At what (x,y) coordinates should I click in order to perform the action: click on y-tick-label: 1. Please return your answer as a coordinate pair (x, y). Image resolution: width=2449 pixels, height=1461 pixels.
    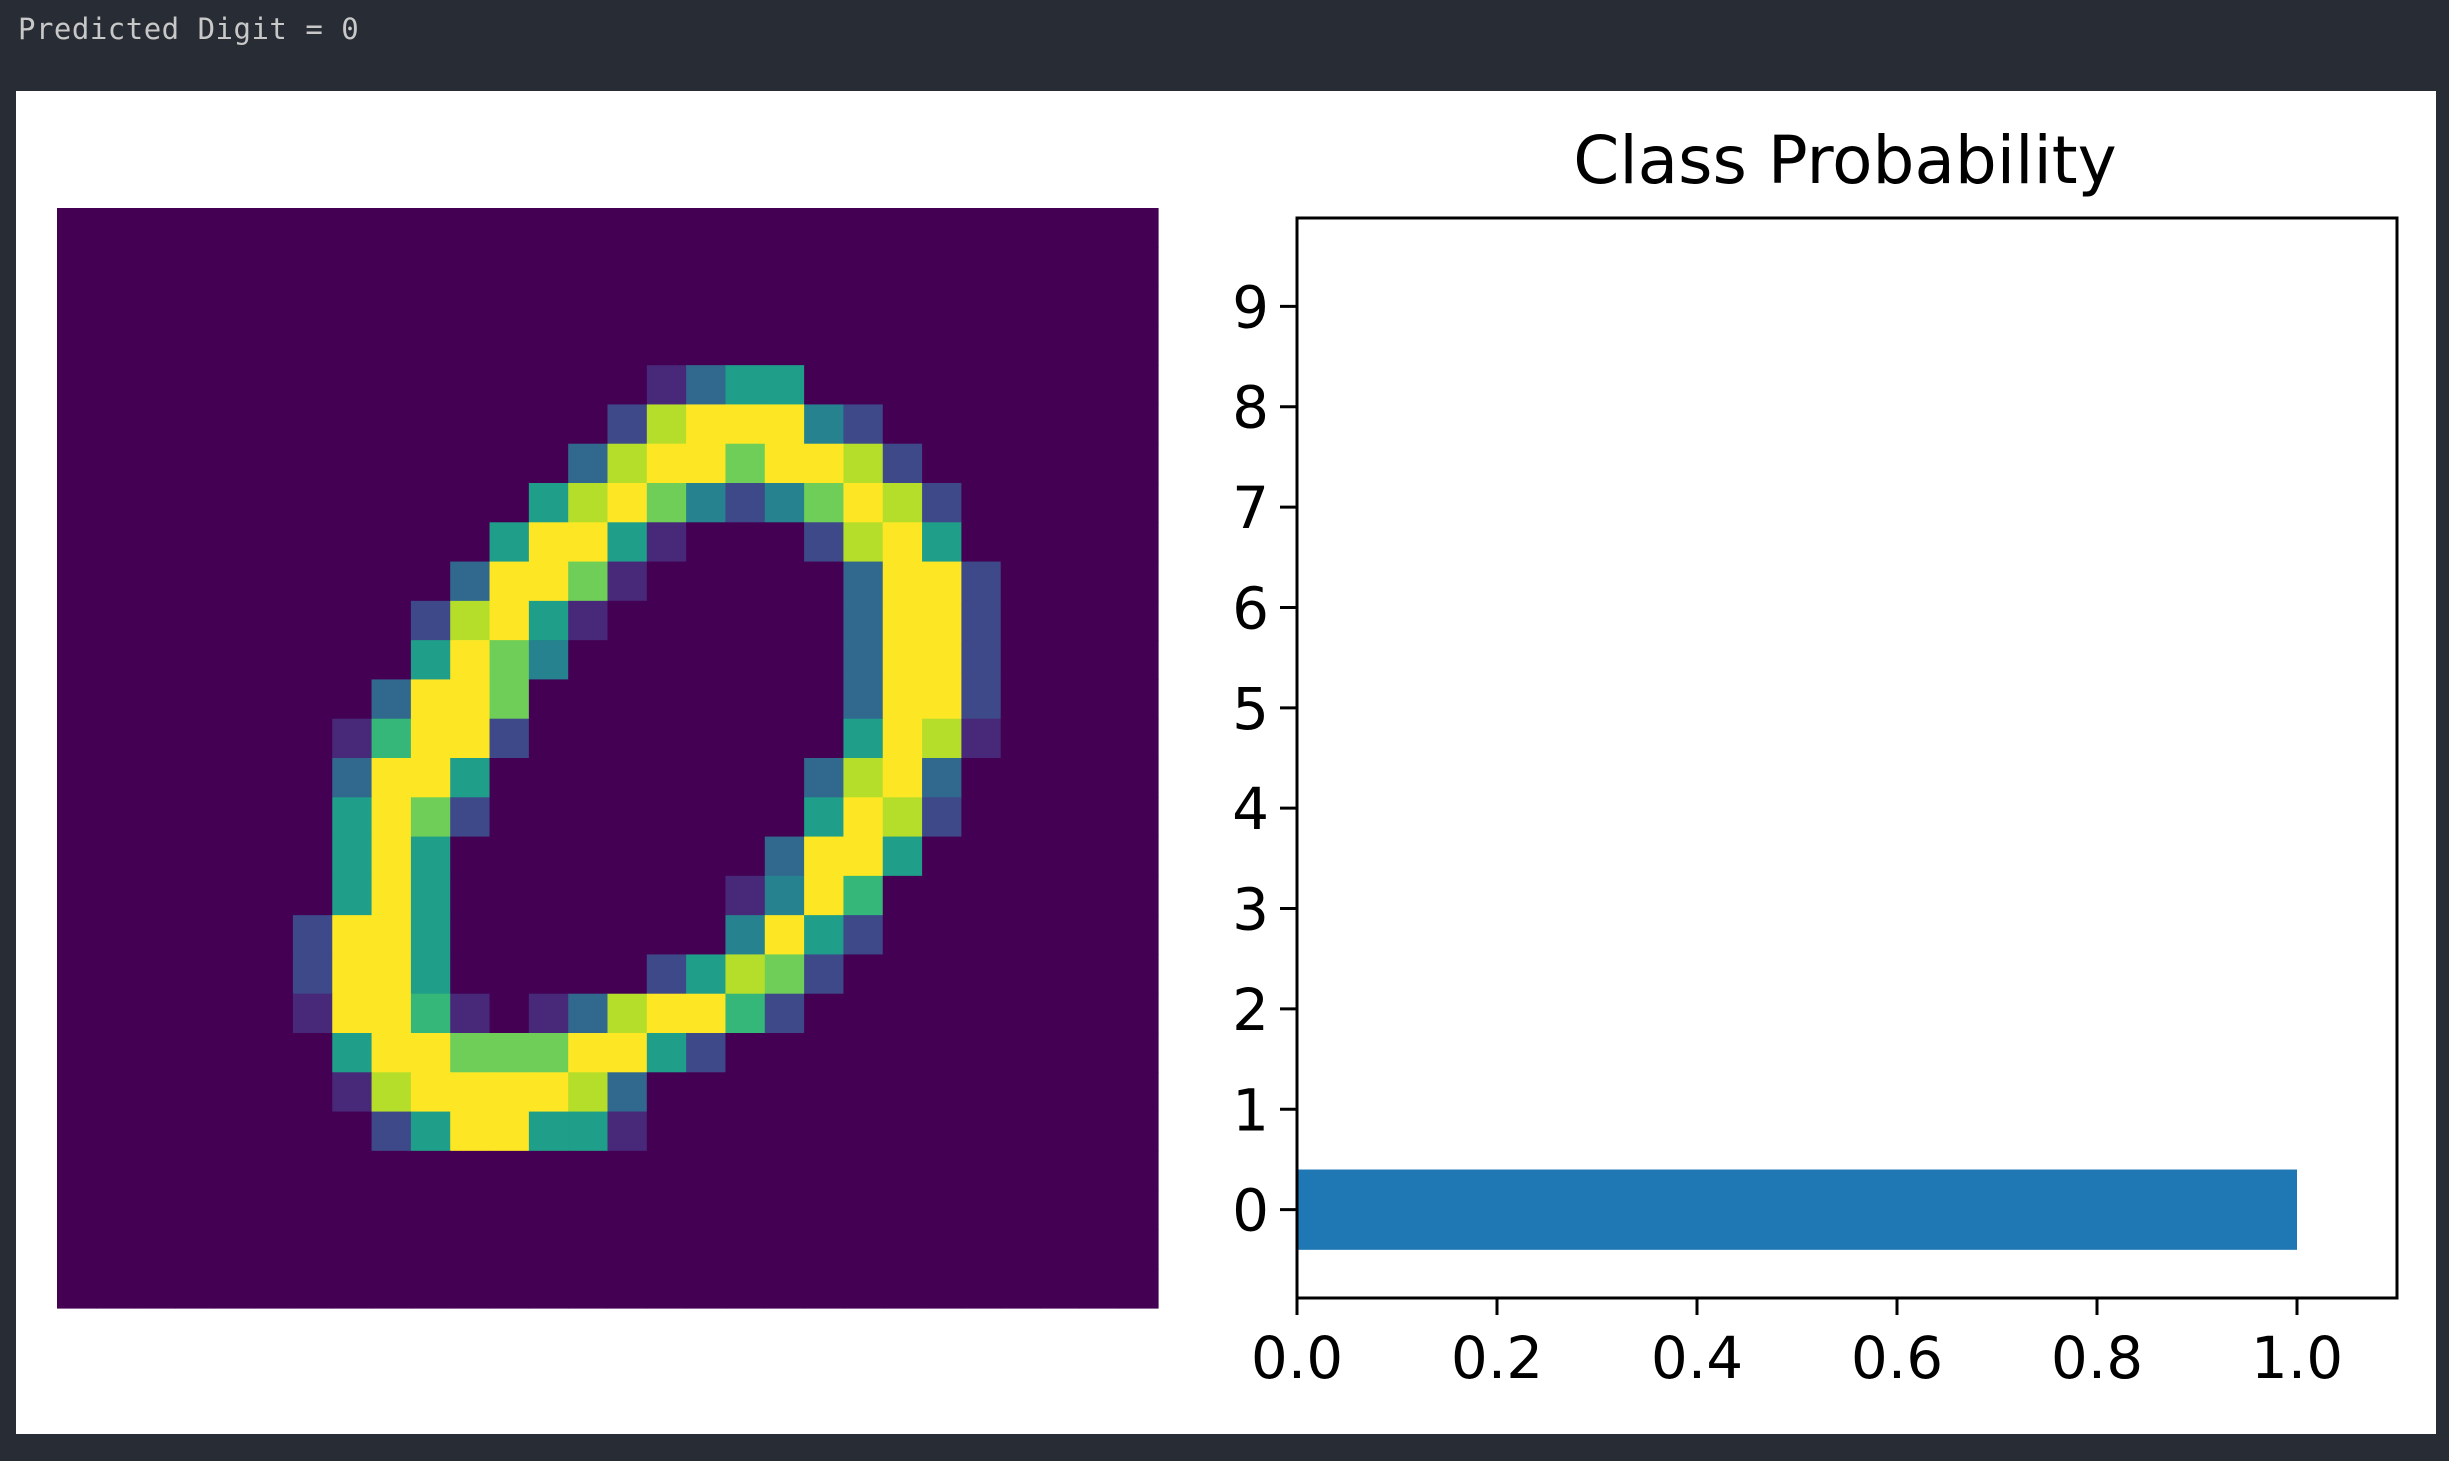
    Looking at the image, I should click on (1250, 1110).